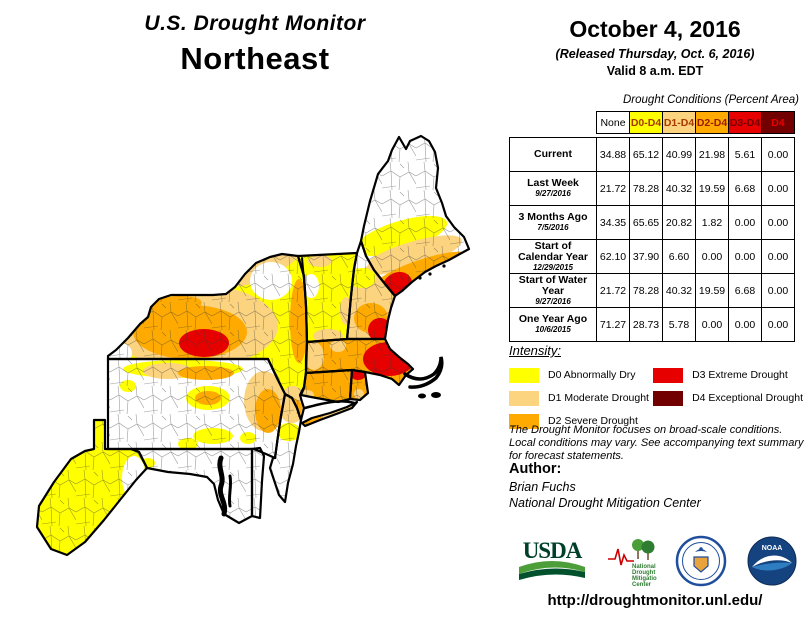  What do you see at coordinates (711, 100) in the screenshot?
I see `table-caption: Drought Conditions (Percent Area)` at bounding box center [711, 100].